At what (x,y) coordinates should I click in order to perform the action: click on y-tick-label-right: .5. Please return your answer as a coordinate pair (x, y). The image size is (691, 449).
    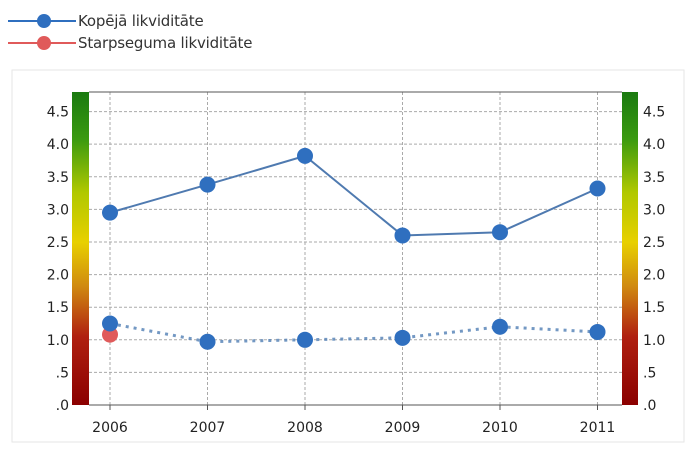
    Looking at the image, I should click on (649, 373).